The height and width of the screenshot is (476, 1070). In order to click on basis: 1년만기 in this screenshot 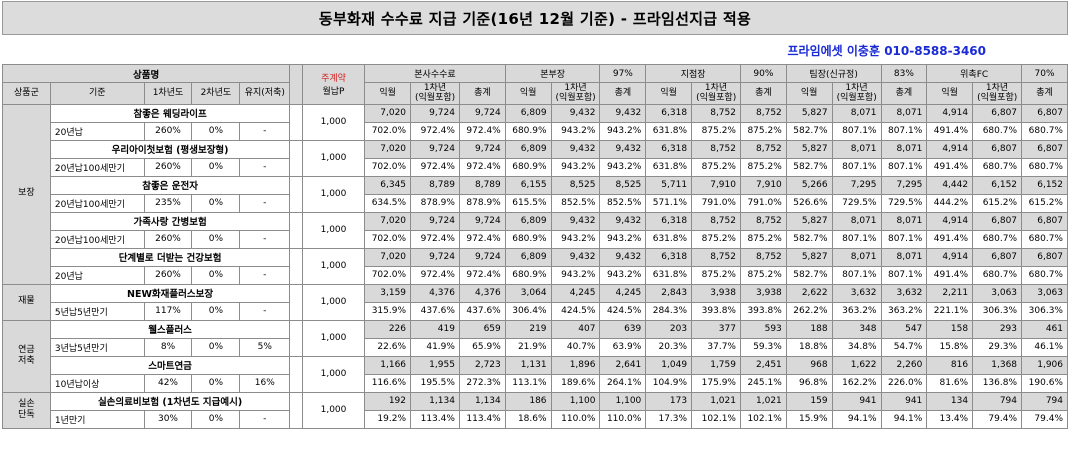, I will do `click(97, 419)`.